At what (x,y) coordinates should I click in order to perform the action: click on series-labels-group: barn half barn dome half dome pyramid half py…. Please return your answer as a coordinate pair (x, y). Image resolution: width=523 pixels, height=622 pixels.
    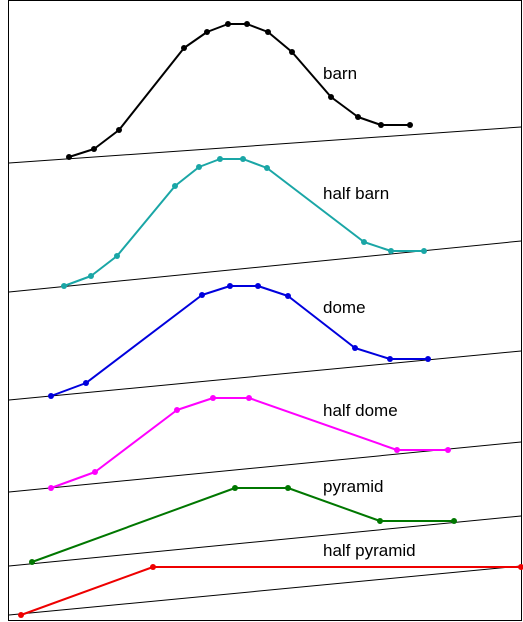
    Looking at the image, I should click on (369, 312).